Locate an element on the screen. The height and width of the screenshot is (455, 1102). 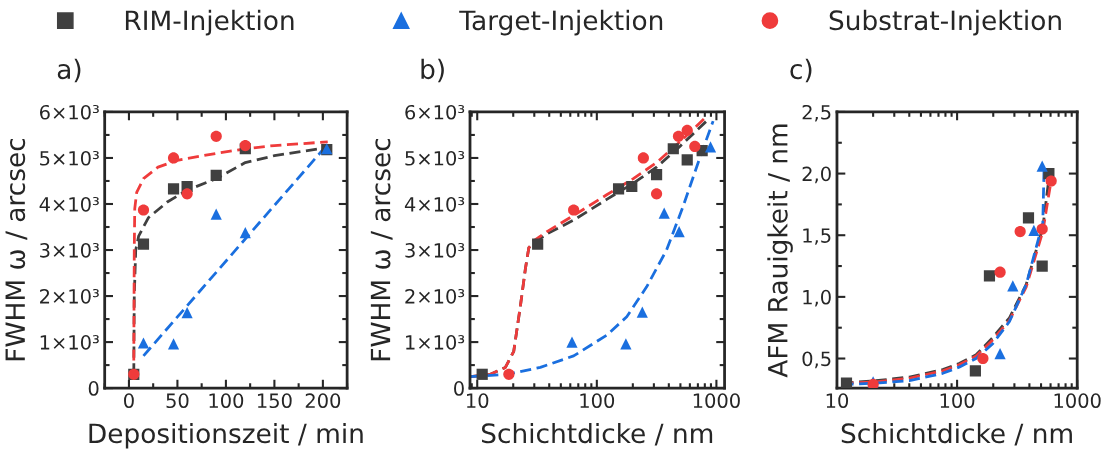
y-axis-title: AFM Rauigkeit / nm is located at coordinates (780, 251).